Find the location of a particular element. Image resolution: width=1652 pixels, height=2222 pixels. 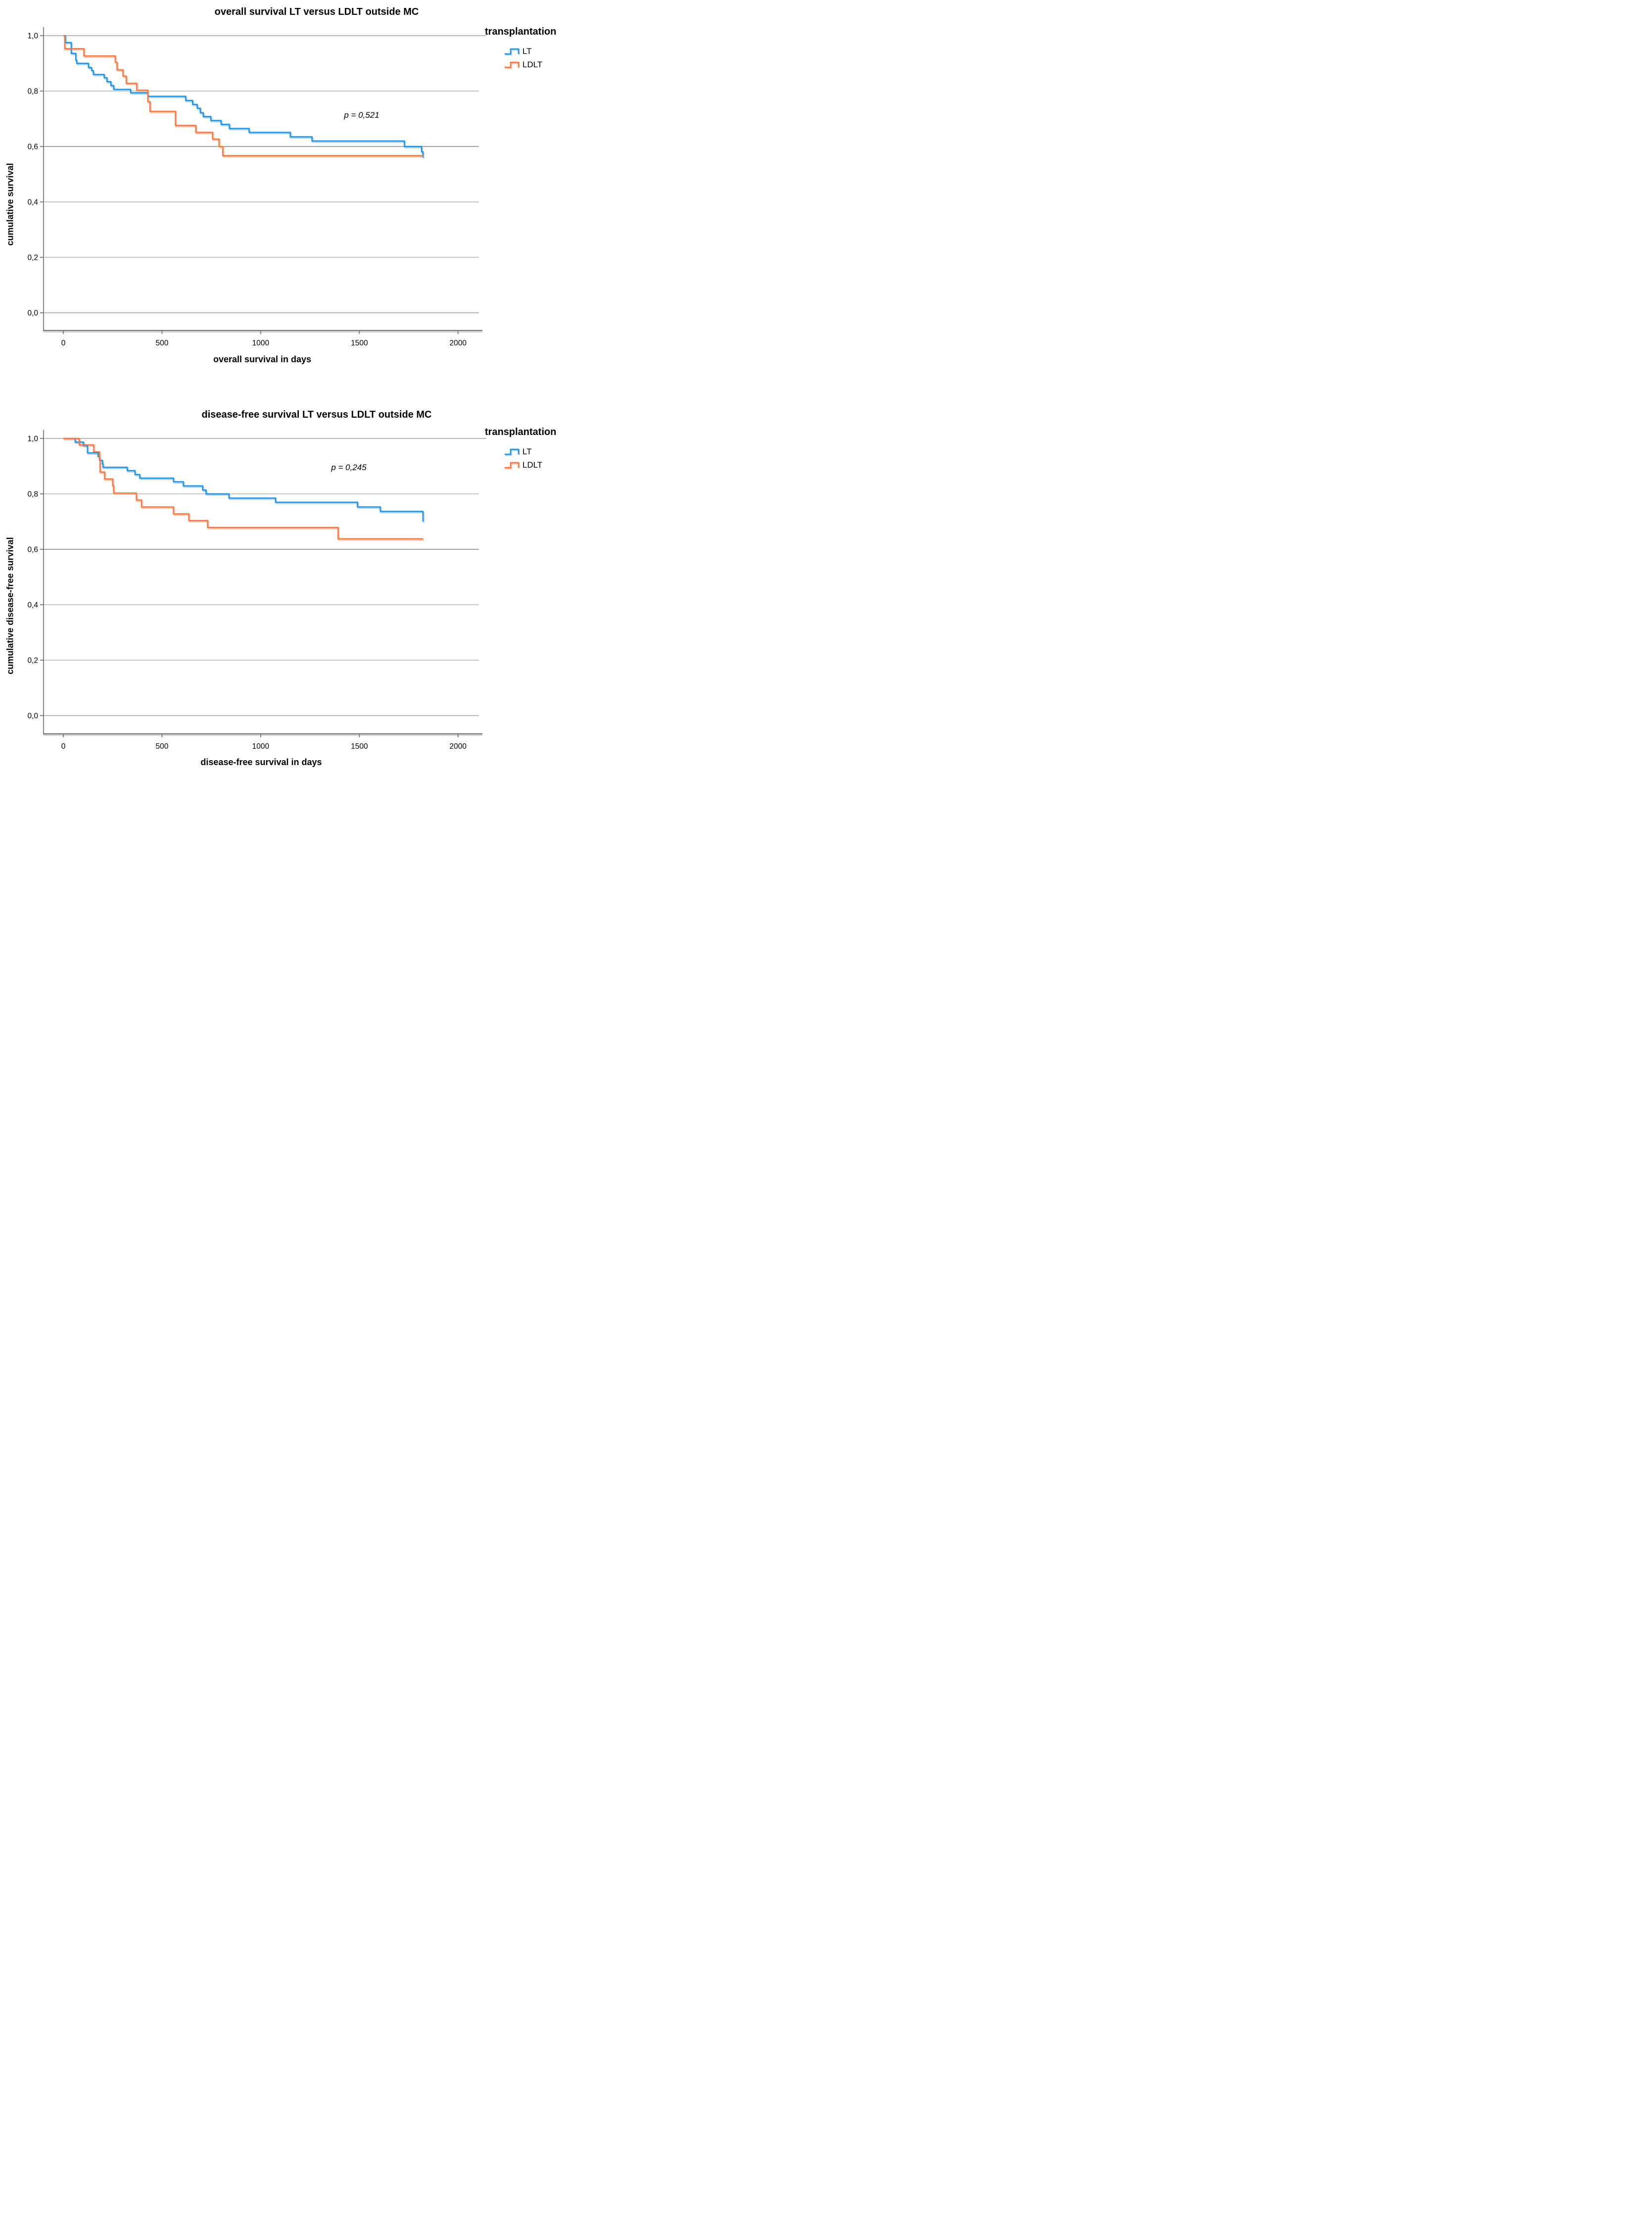

legend-overall: transplantation LT LDLT is located at coordinates (530, 48).